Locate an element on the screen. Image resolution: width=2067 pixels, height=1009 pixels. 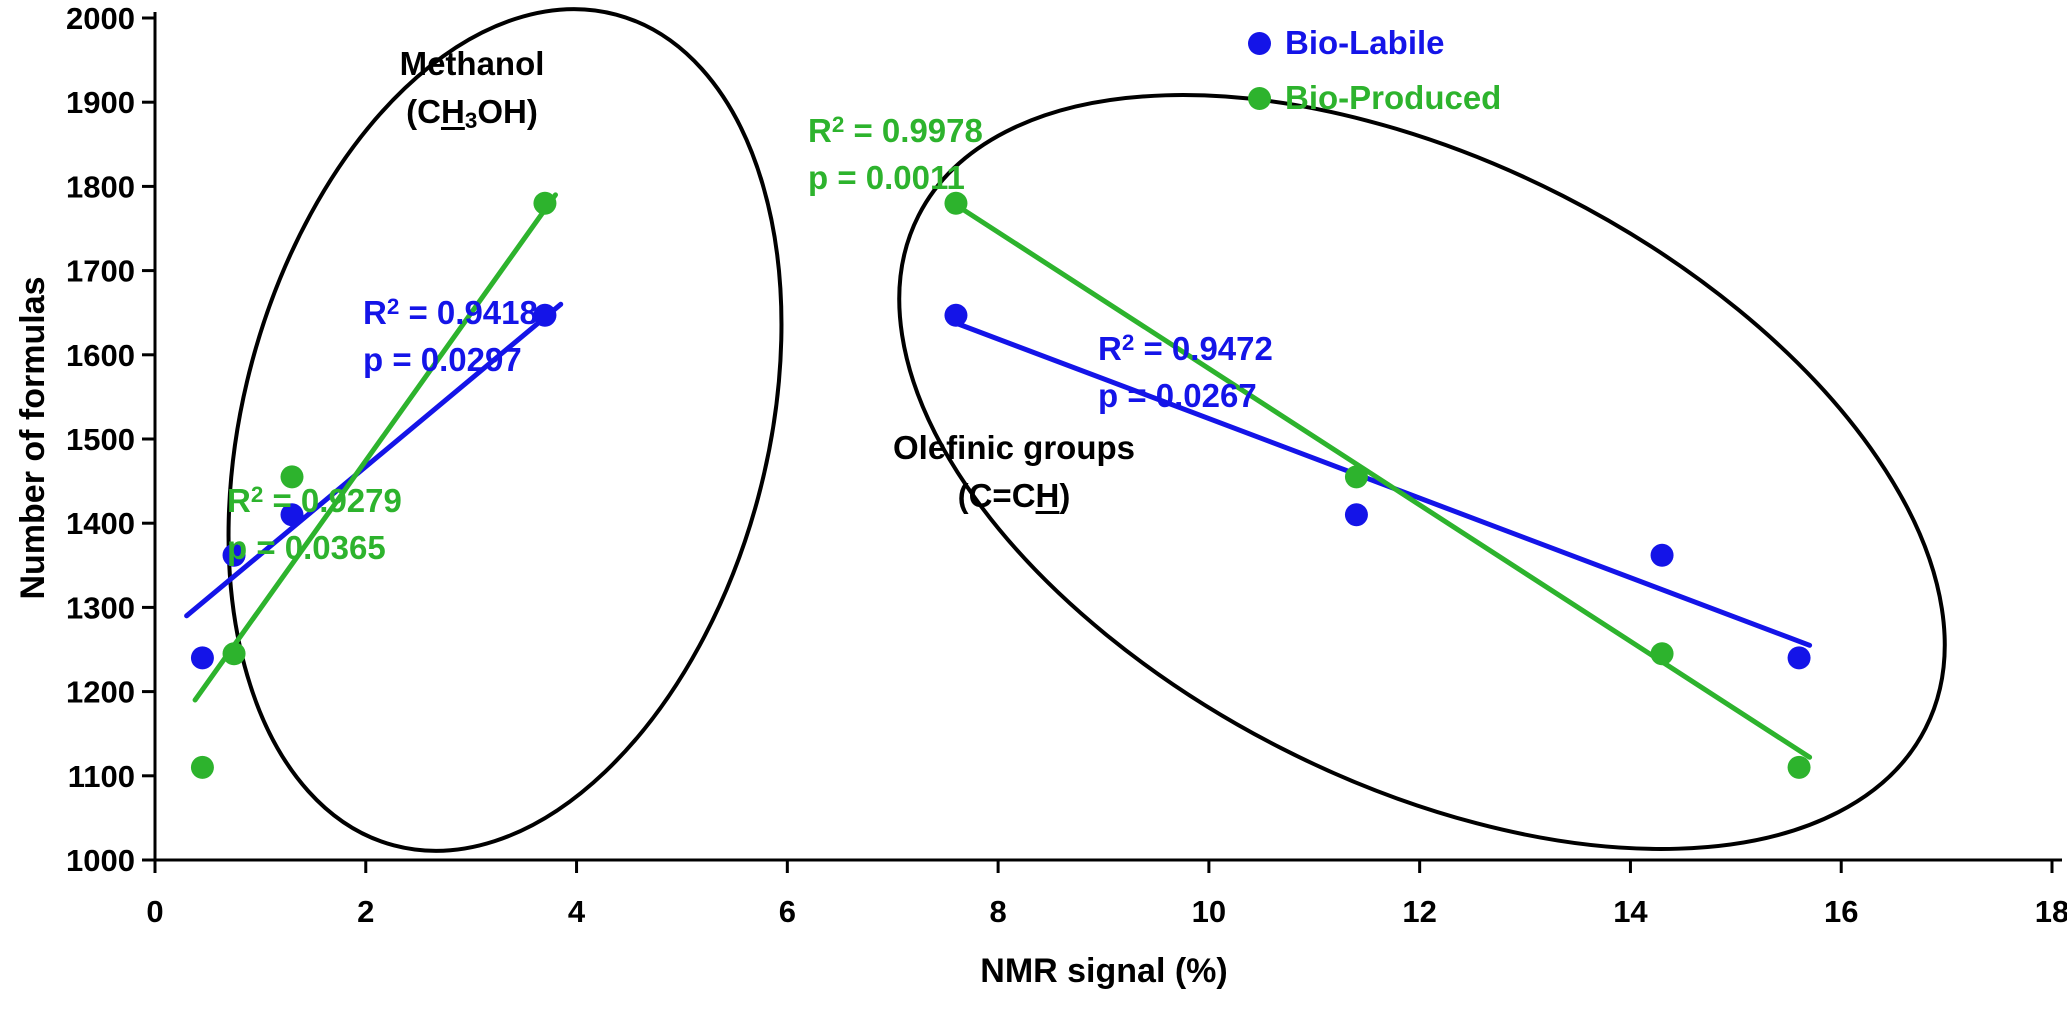
x-tick-label: 12 is located at coordinates (1419, 911).